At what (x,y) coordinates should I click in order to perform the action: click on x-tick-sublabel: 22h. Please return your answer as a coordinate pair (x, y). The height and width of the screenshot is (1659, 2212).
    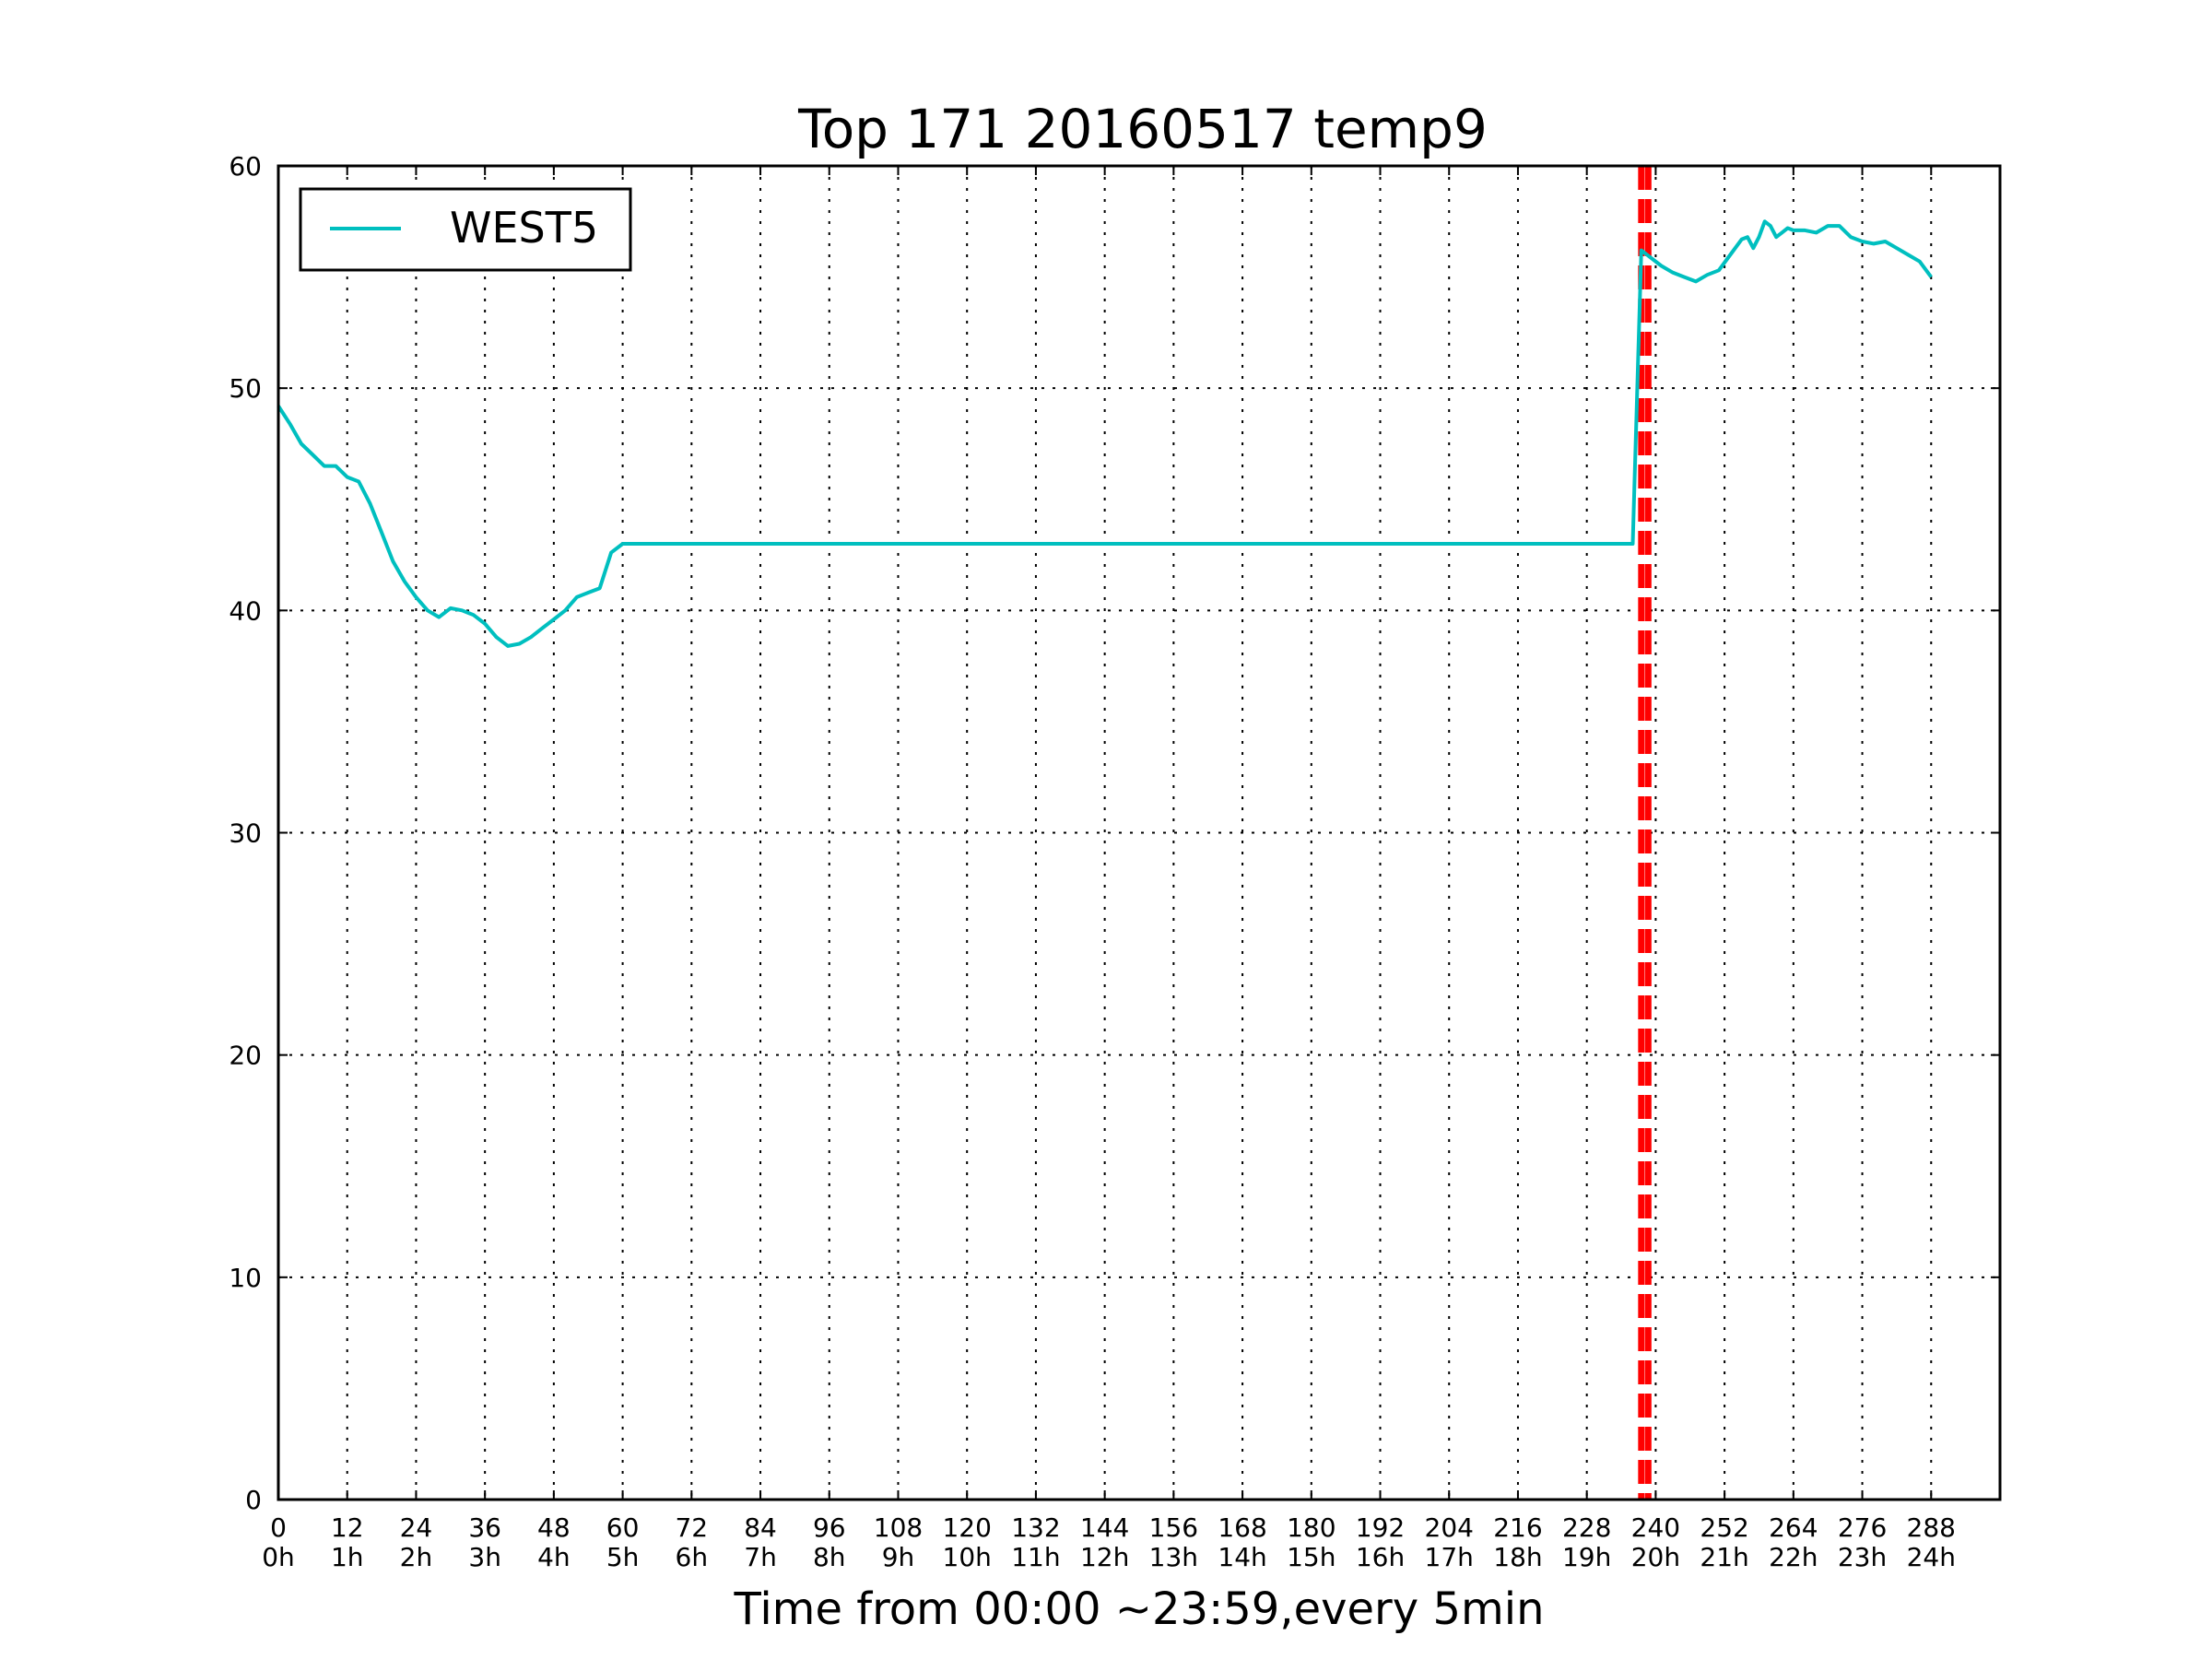
    Looking at the image, I should click on (1793, 1557).